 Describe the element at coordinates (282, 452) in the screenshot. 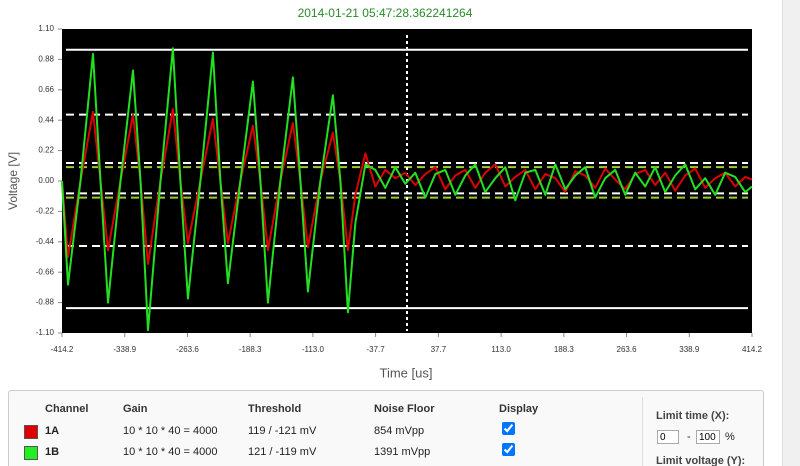

I see `threshold: 121 / -119 mV` at that location.